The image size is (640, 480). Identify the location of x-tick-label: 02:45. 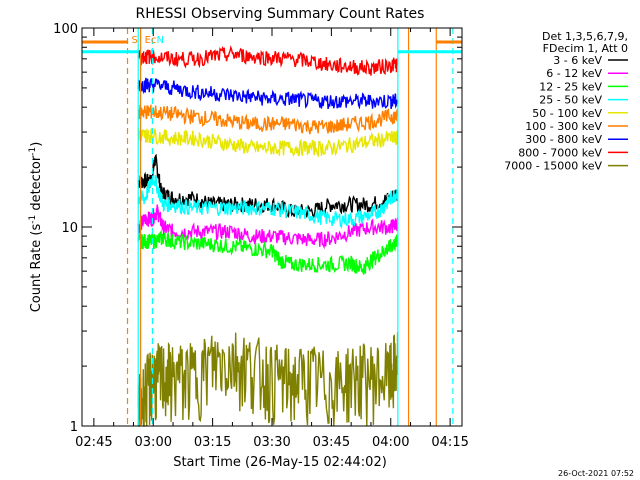
(93, 442).